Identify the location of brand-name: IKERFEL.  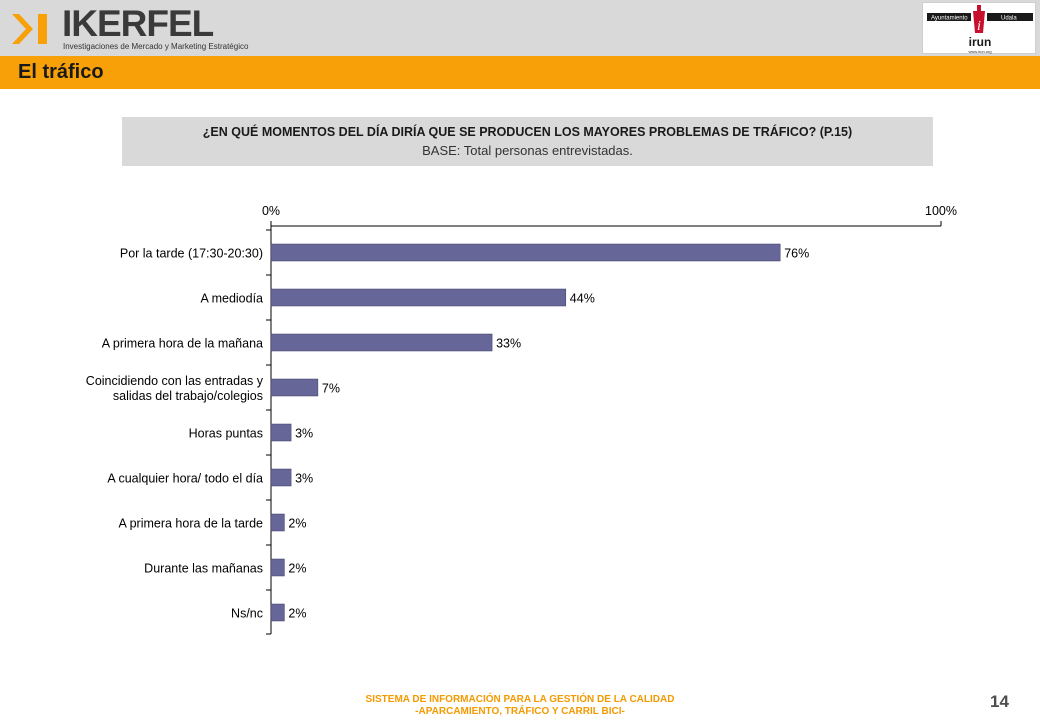
(138, 23).